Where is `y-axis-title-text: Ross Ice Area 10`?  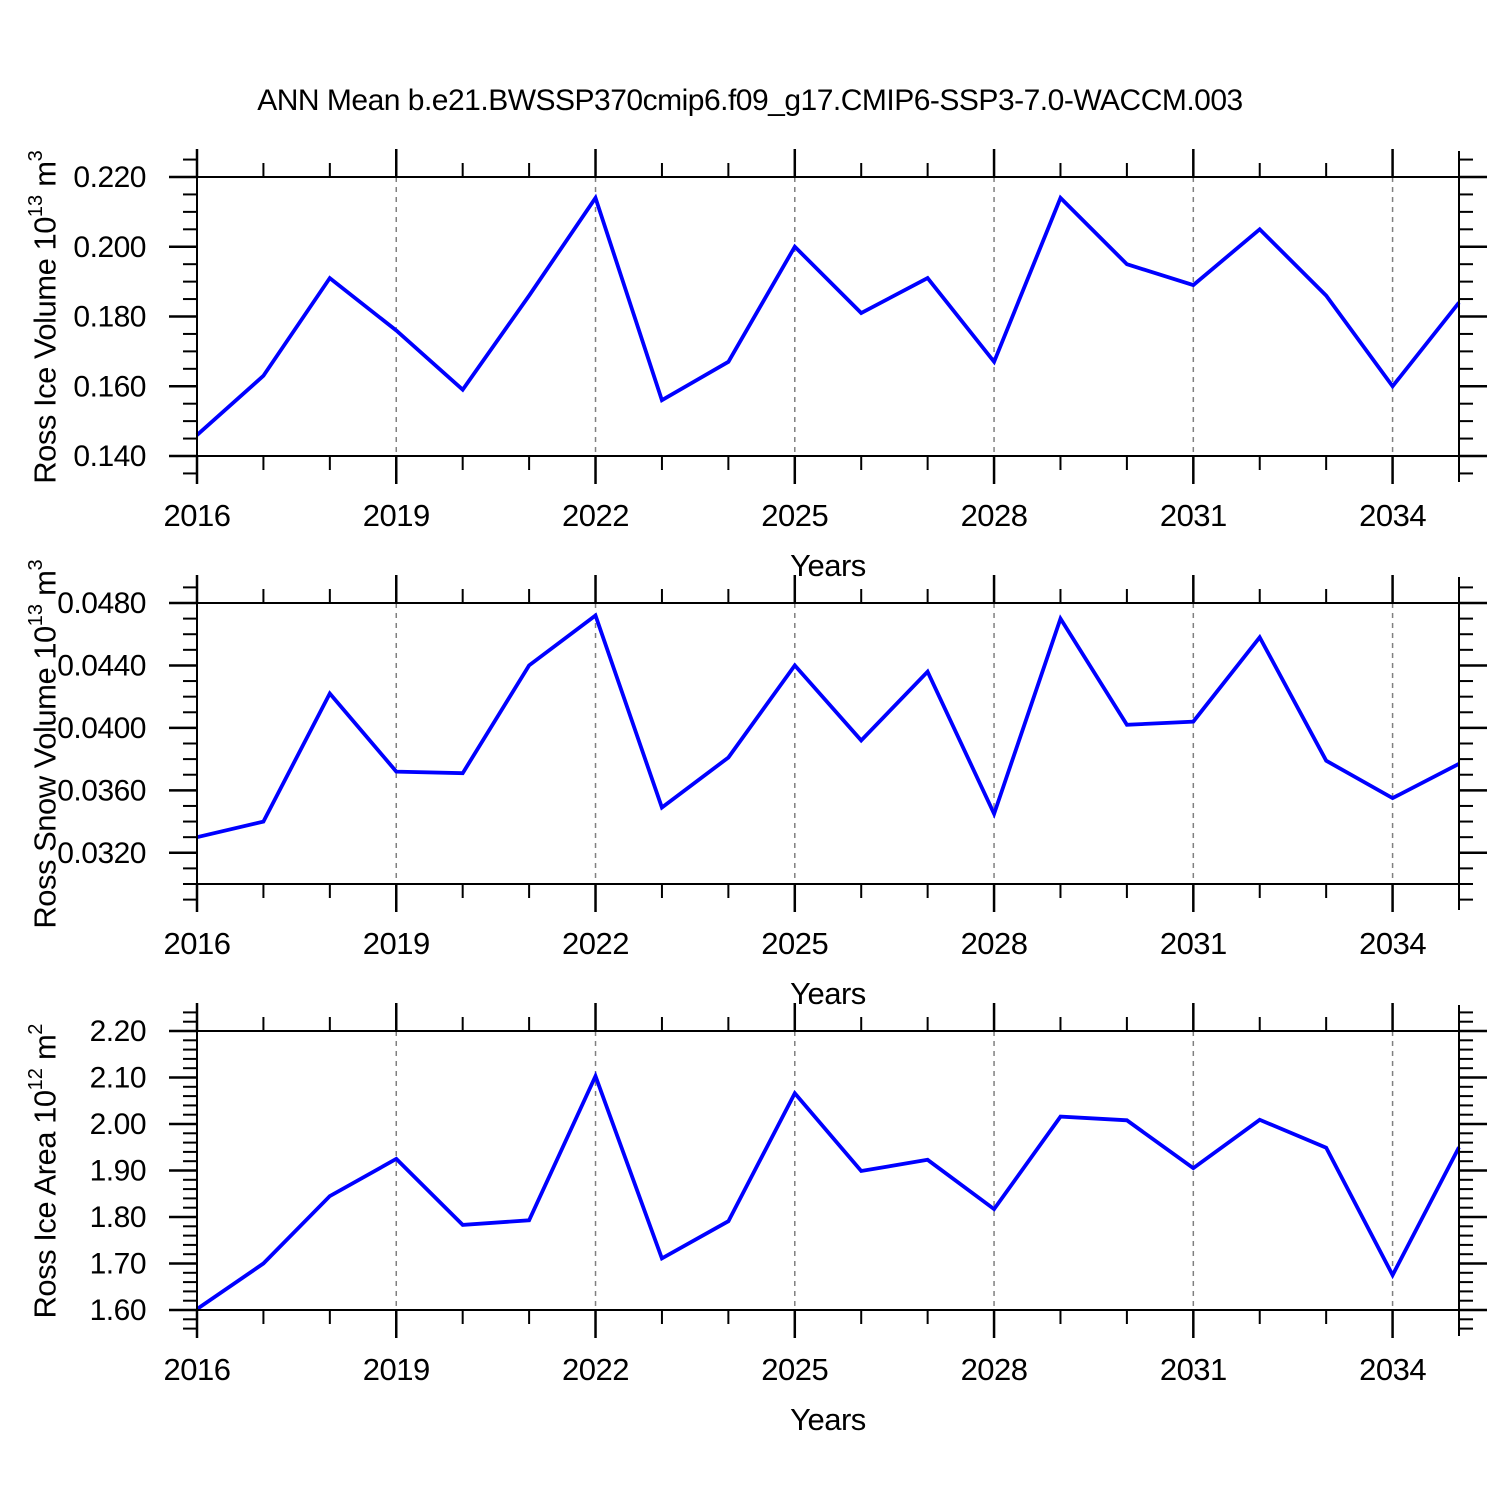 y-axis-title-text: Ross Ice Area 10 is located at coordinates (45, 1203).